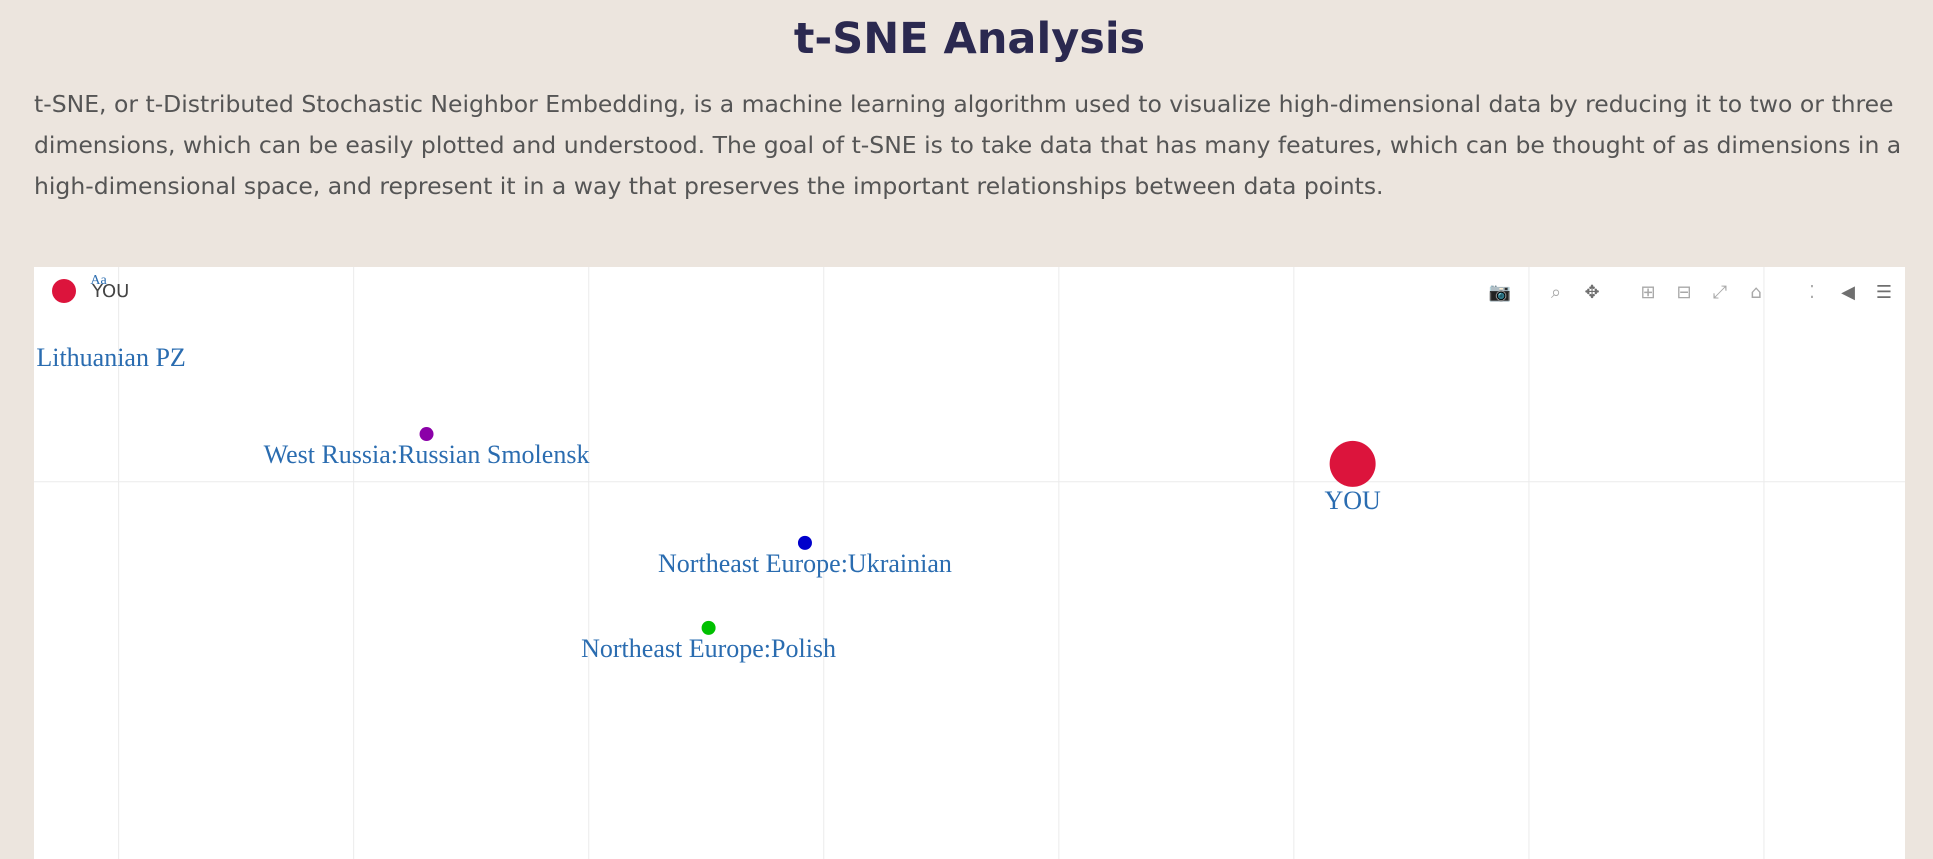 This screenshot has height=859, width=1933. I want to click on legend-swatch-icon, so click(64, 291).